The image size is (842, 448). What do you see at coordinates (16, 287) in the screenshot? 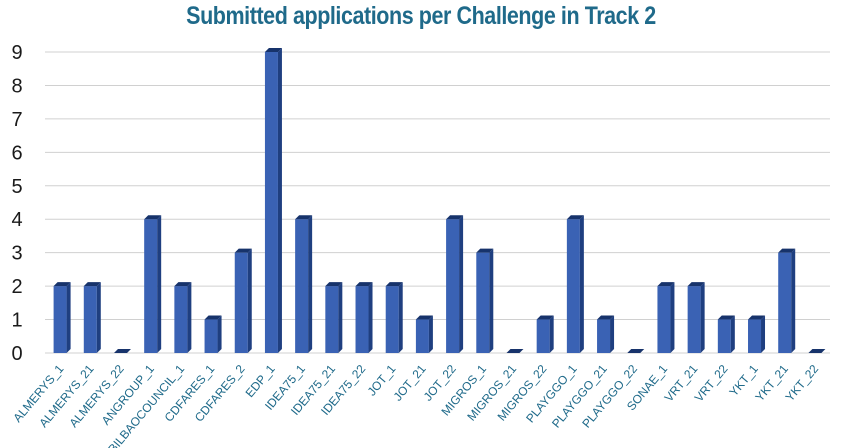
I see `y-tick-label: 2` at bounding box center [16, 287].